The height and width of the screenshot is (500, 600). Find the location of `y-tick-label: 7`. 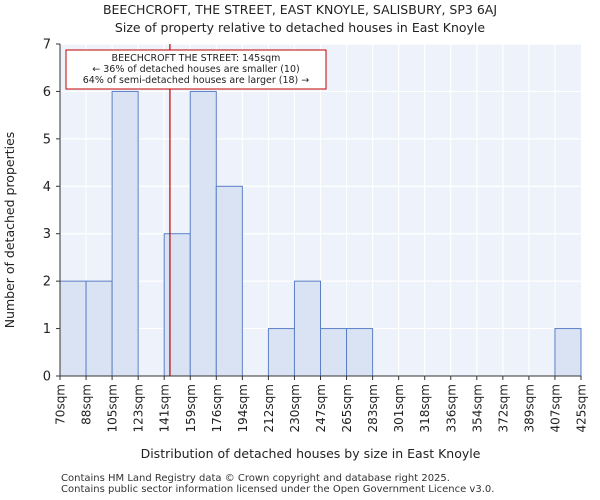

y-tick-label: 7 is located at coordinates (47, 45).